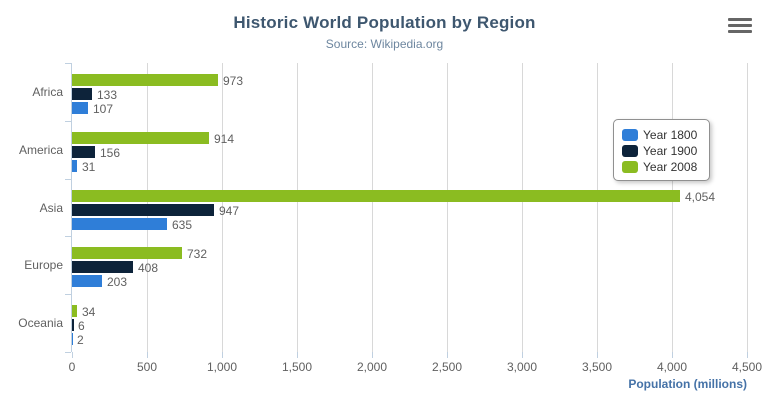  I want to click on bar-value-label: 203, so click(117, 282).